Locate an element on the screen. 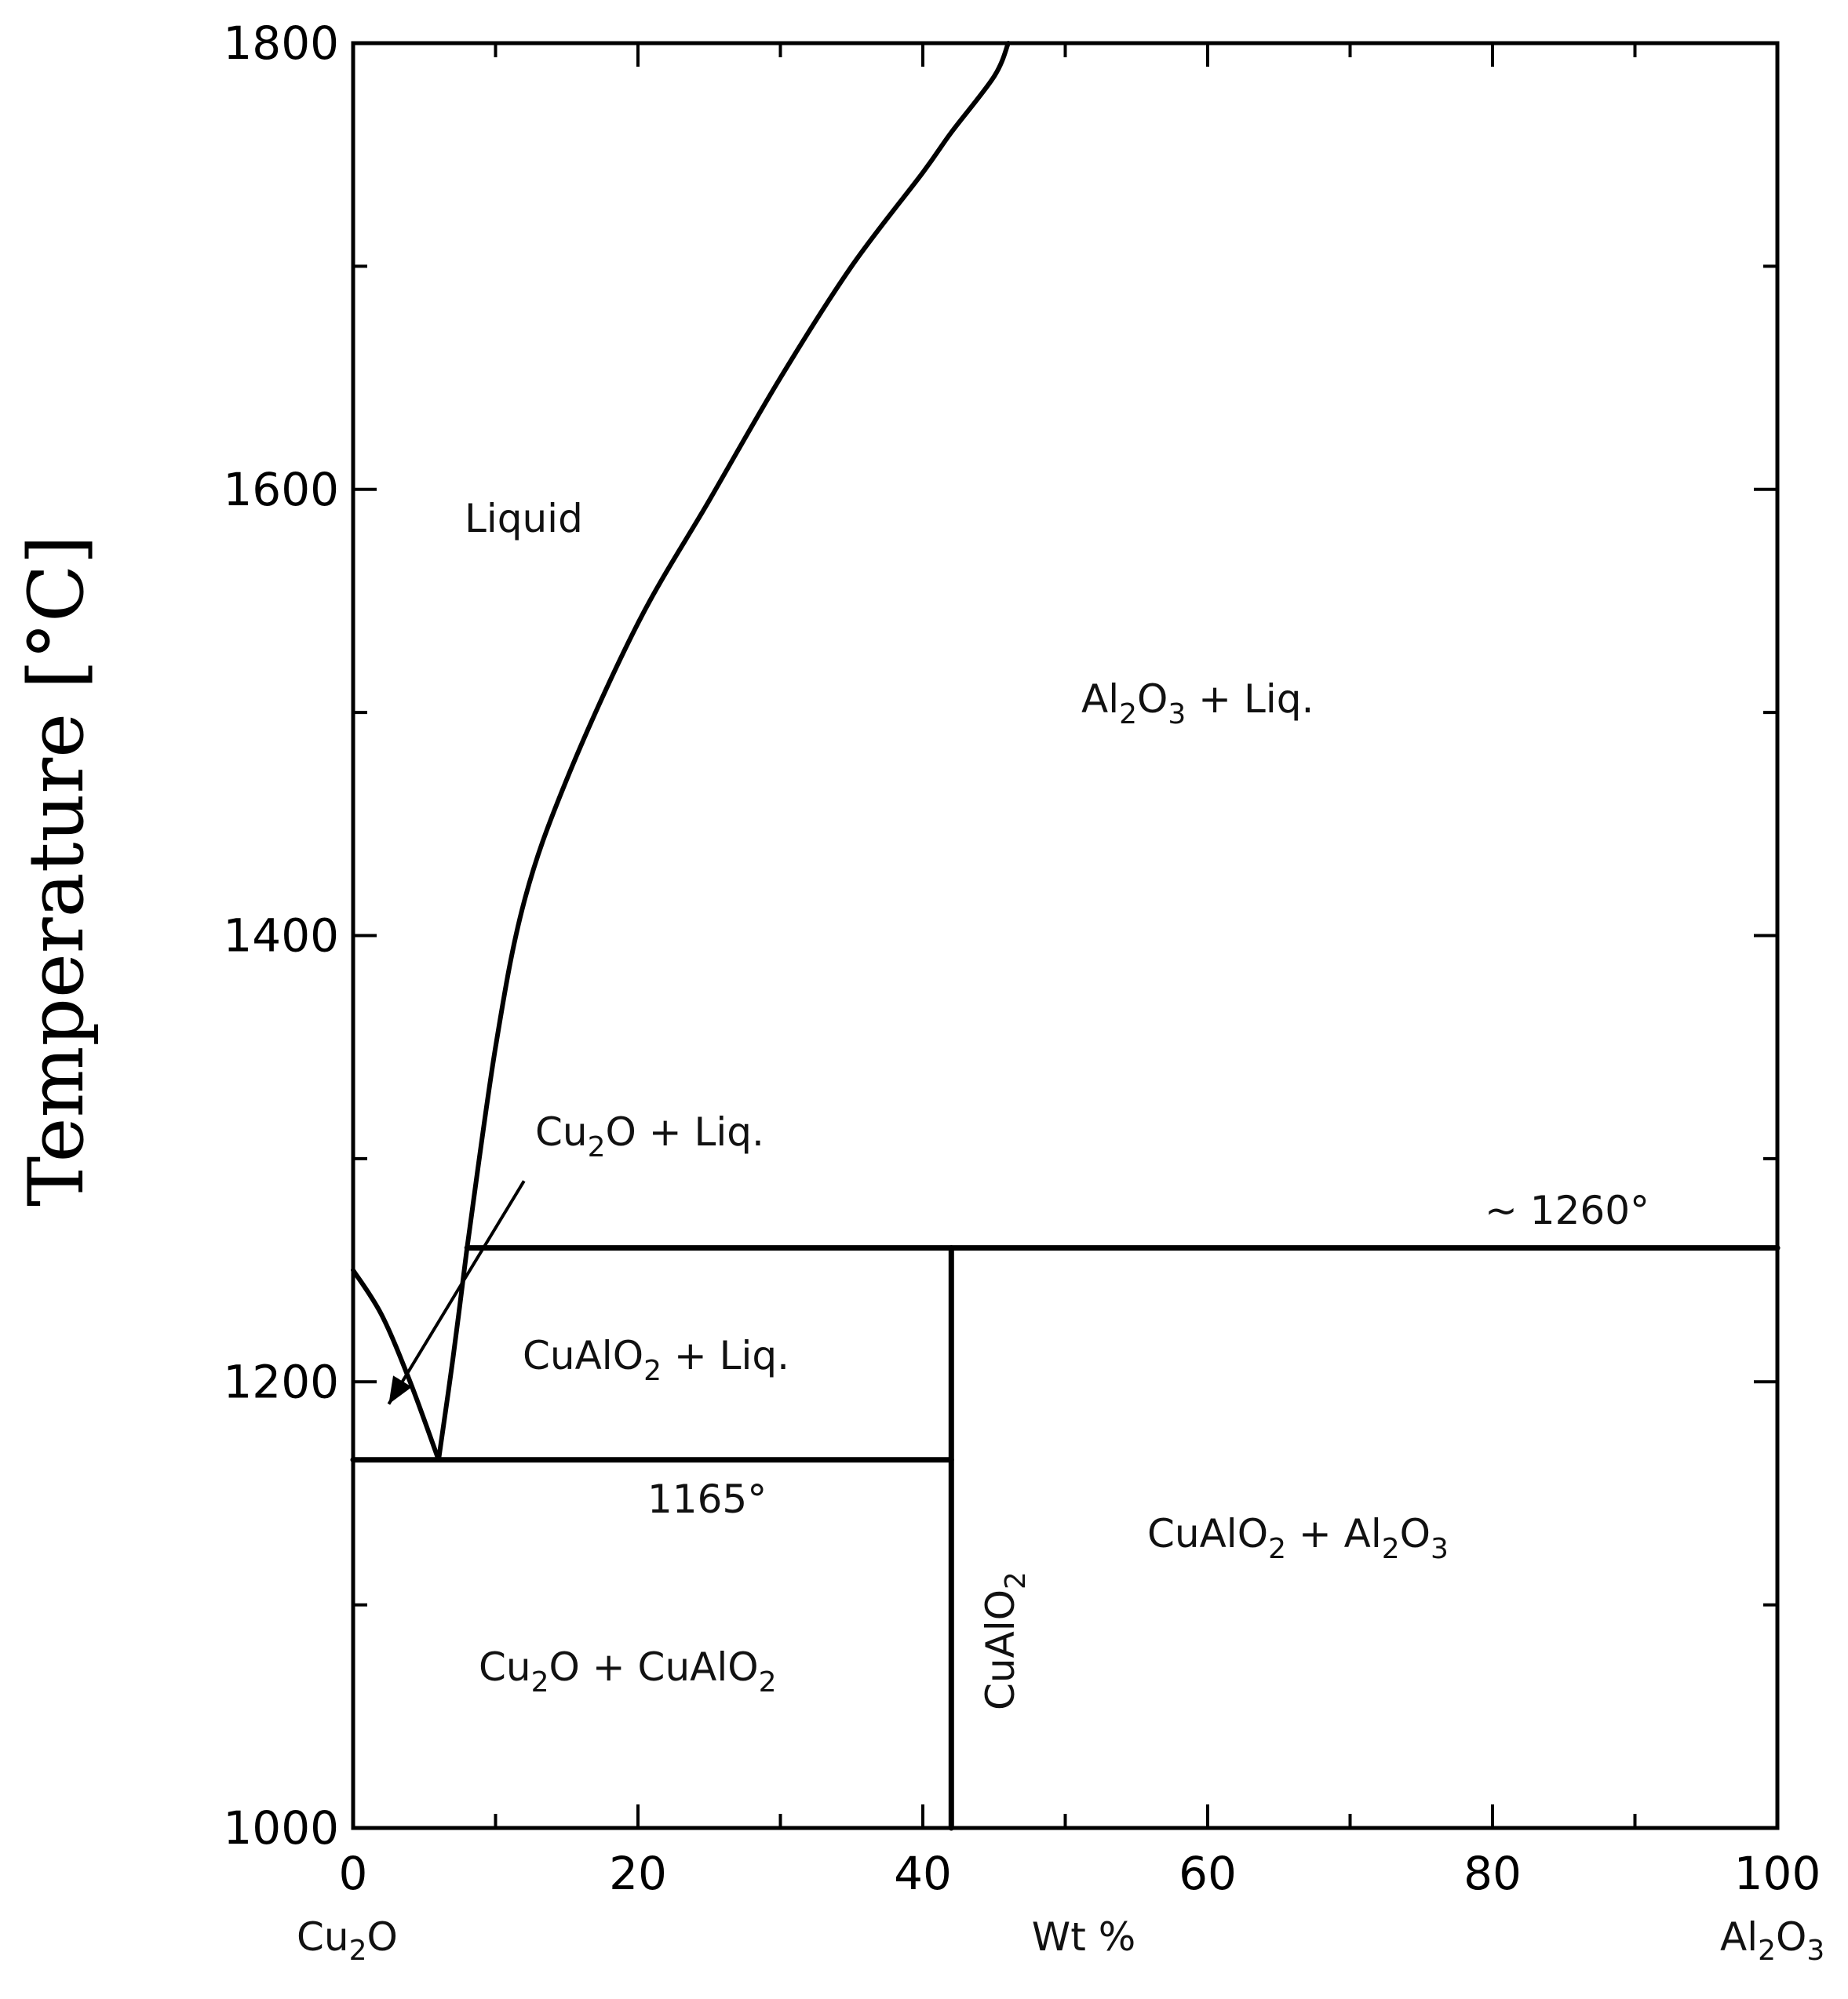  x-tick-label: 20 is located at coordinates (638, 1873).